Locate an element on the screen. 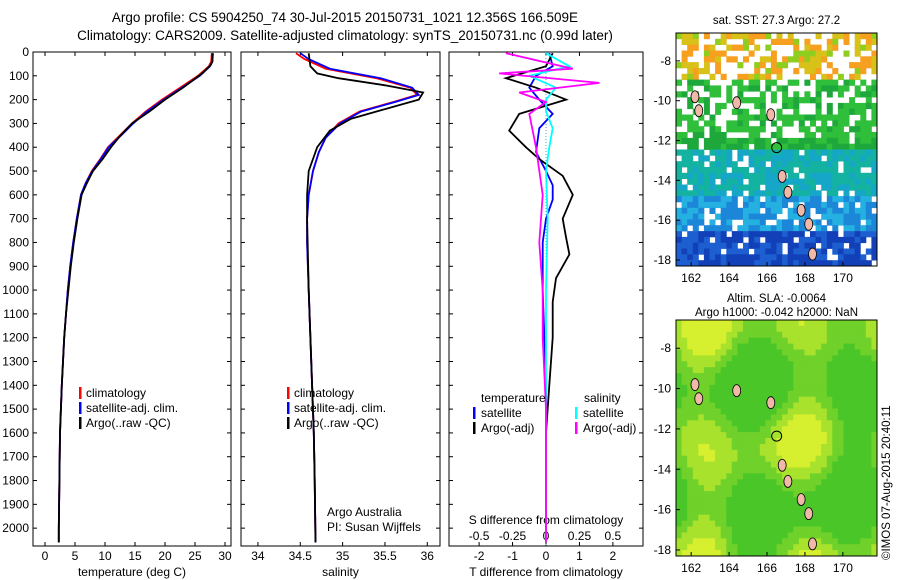 The height and width of the screenshot is (580, 900). legend-swatch is located at coordinates (576, 428).